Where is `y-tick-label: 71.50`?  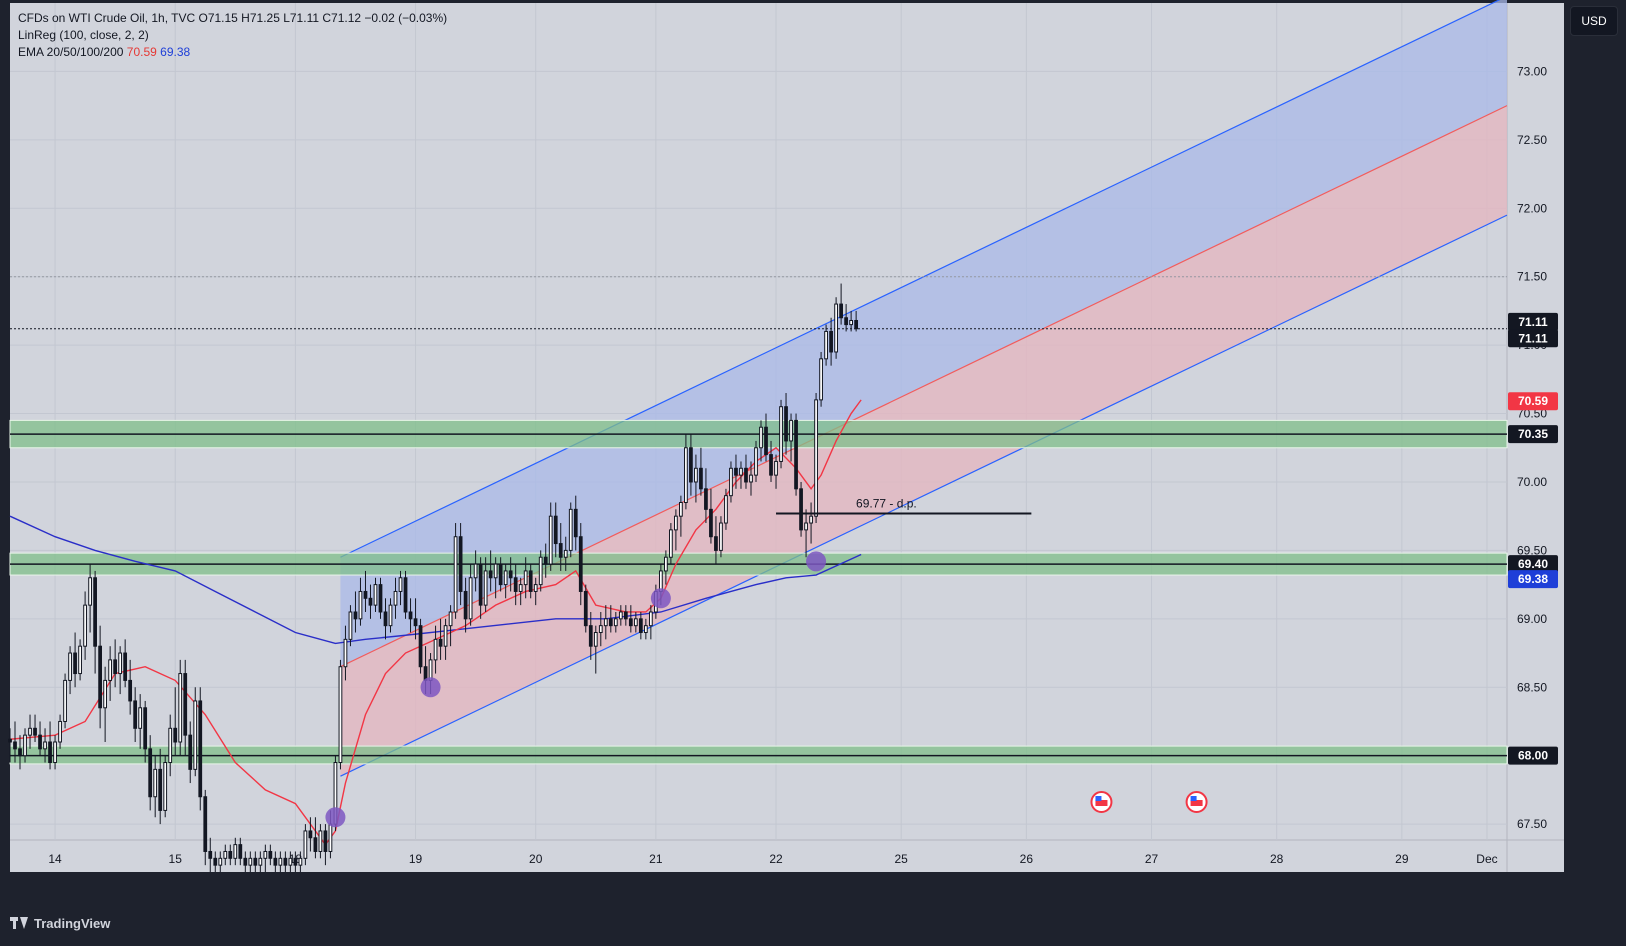
y-tick-label: 71.50 is located at coordinates (1532, 277).